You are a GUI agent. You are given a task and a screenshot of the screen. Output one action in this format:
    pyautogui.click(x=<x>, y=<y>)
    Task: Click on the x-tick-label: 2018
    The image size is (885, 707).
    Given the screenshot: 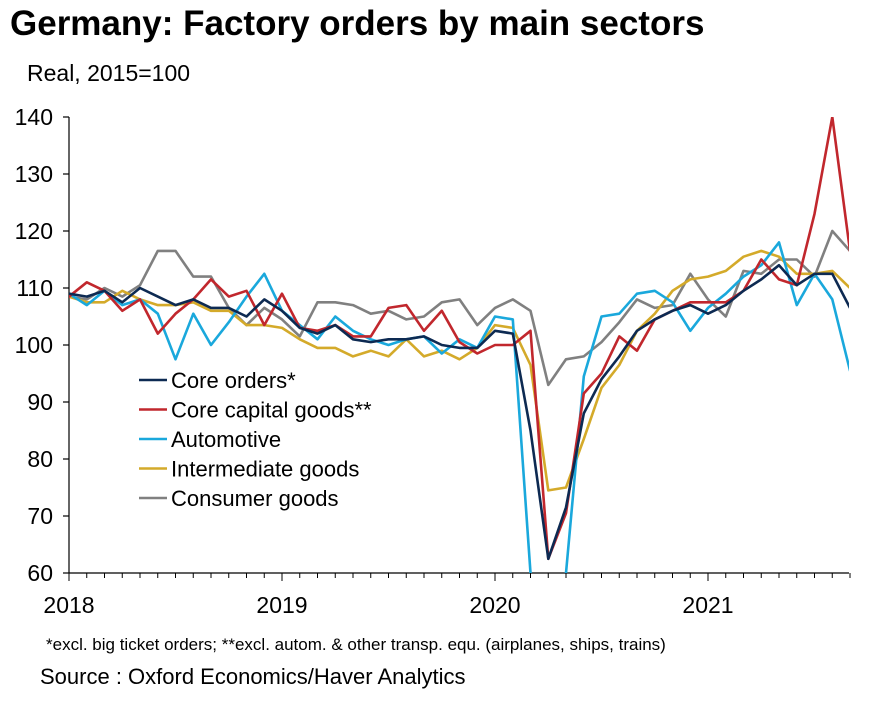 What is the action you would take?
    pyautogui.click(x=68, y=605)
    